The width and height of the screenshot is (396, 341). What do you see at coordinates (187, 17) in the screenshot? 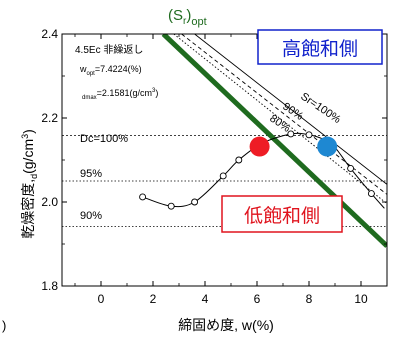
I see `sr-opt-label: (Sr)opt` at bounding box center [187, 17].